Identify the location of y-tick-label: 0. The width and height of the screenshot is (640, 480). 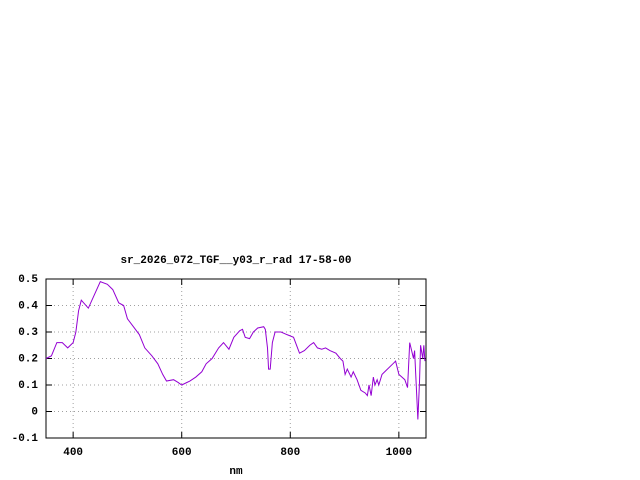
(34, 412).